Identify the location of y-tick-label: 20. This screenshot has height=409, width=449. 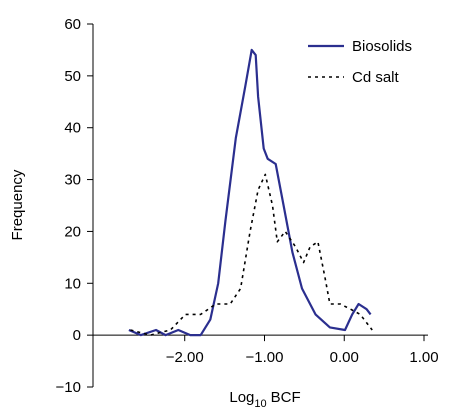
(72, 231).